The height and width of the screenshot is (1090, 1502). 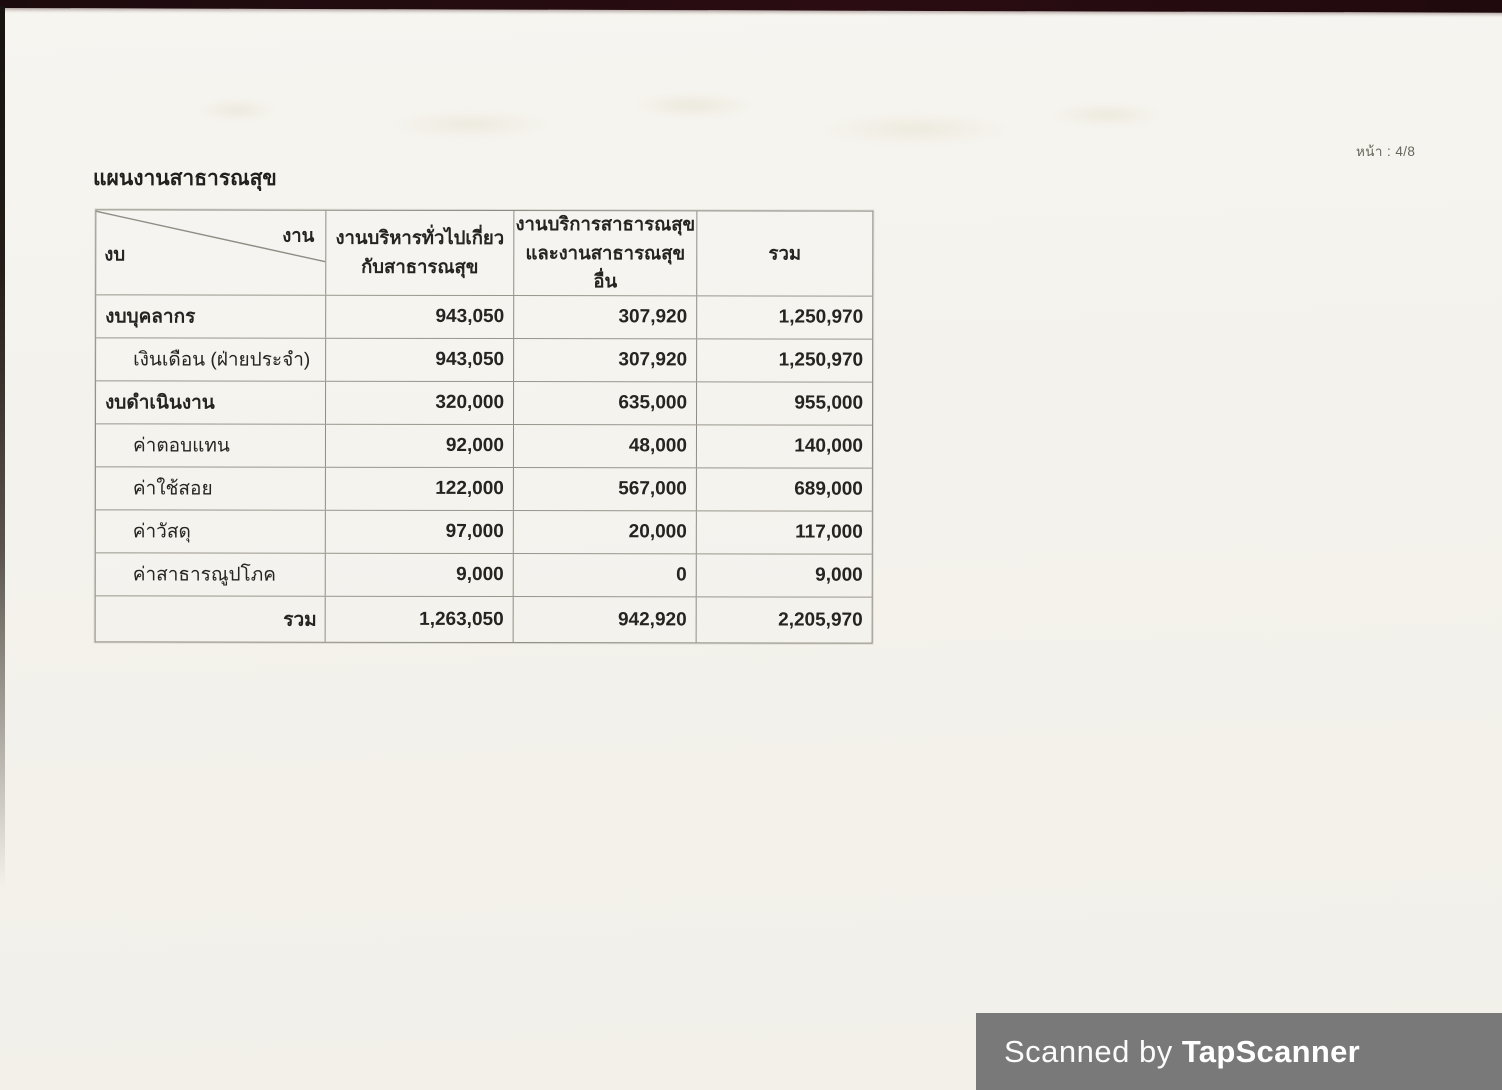 I want to click on column-header-health-service: งานบริการสาธารณสุข และงานสาธารณสุขอื่น, so click(x=605, y=253).